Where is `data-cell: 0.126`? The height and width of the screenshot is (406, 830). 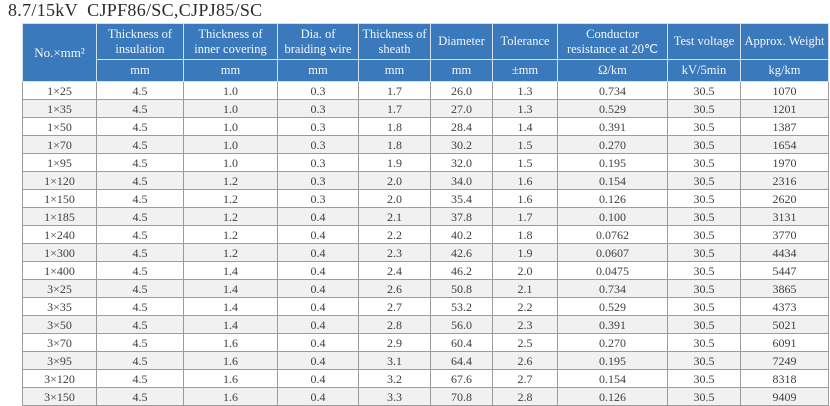
data-cell: 0.126 is located at coordinates (612, 198).